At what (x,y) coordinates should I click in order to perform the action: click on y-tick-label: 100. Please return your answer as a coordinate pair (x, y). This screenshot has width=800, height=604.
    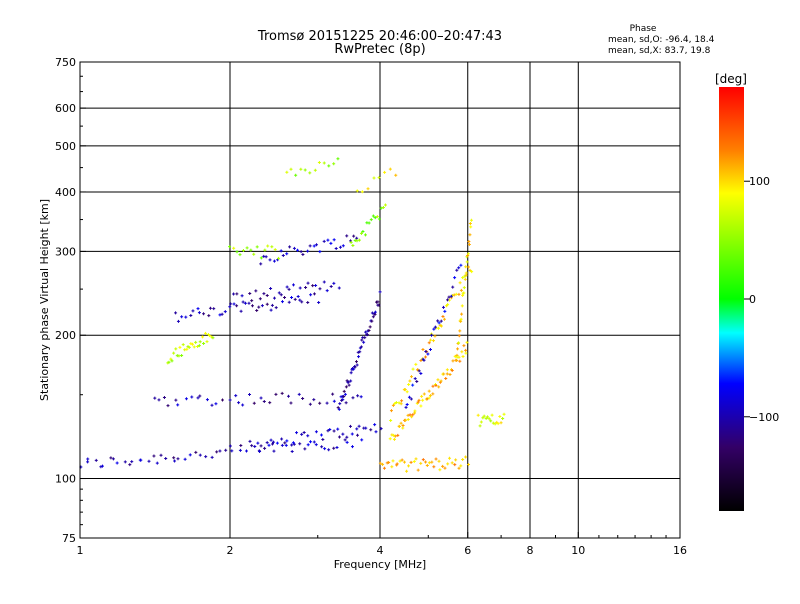
    Looking at the image, I should click on (65, 479).